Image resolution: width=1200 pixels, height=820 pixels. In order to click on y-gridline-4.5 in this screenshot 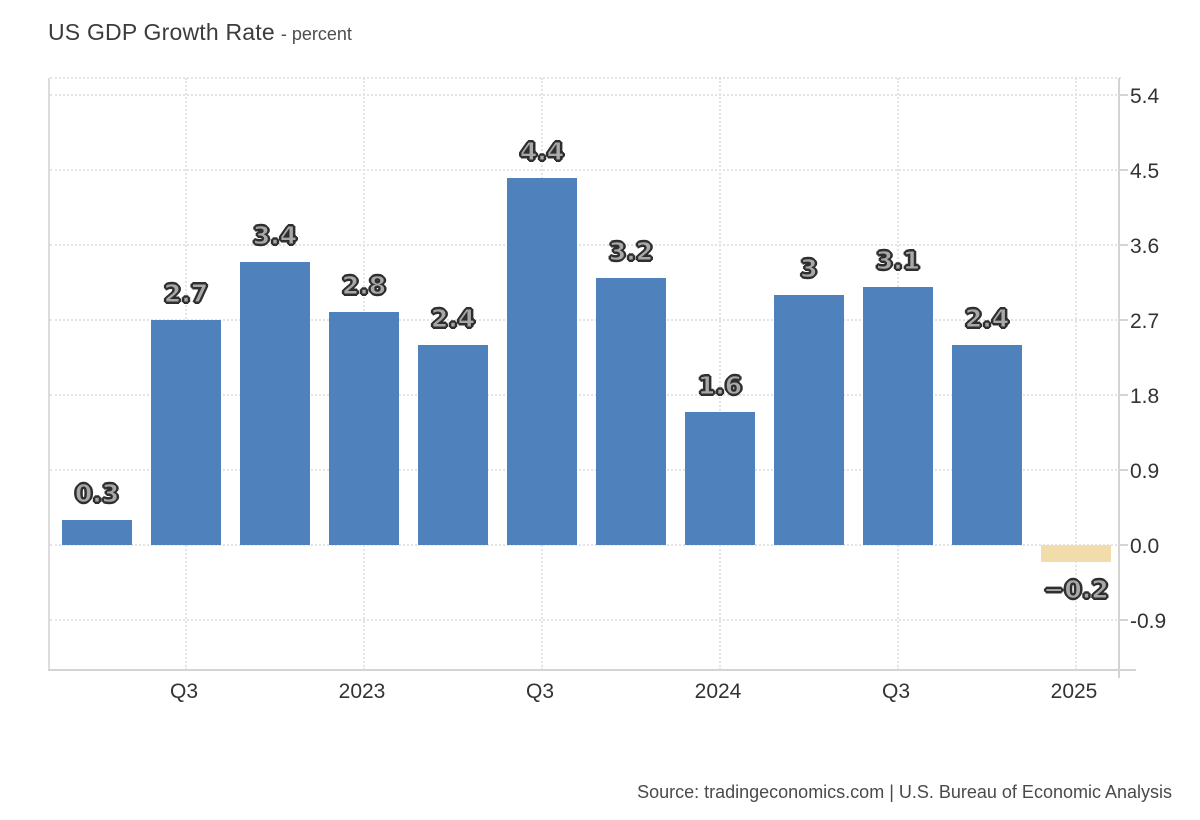, I will do `click(585, 170)`.